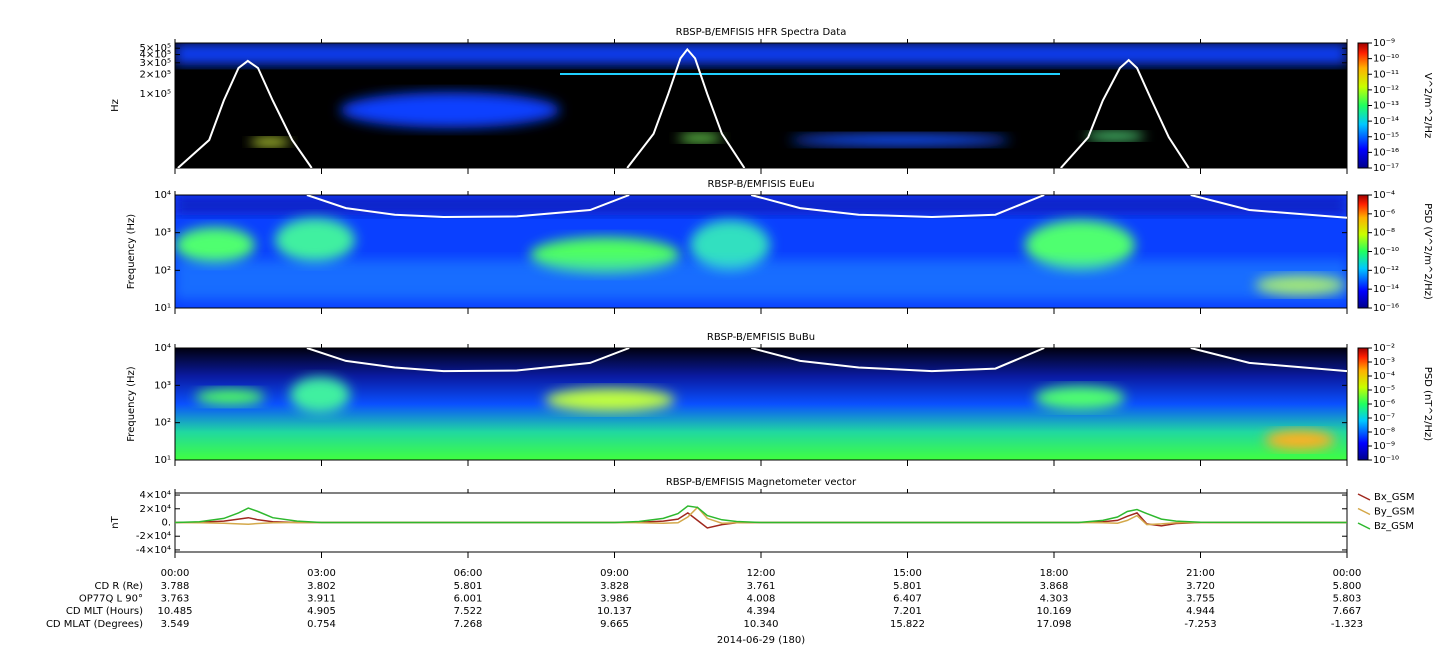  I want to click on colorbar-tick-label: 10⁻², so click(1384, 348).